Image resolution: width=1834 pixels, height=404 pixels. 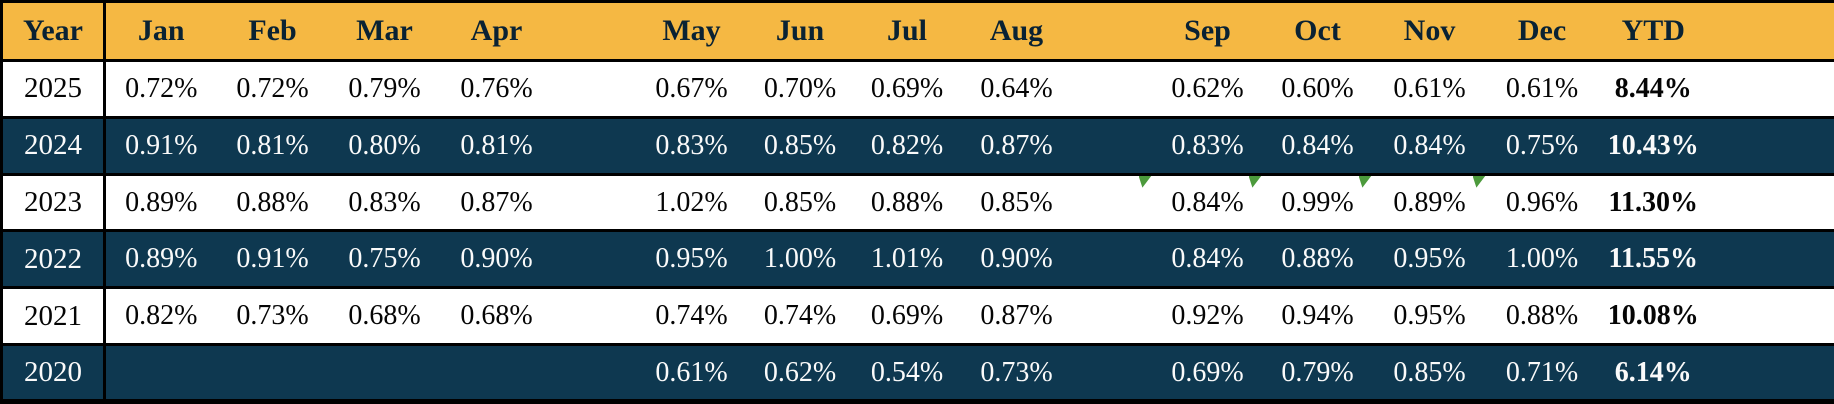 What do you see at coordinates (384, 31) in the screenshot?
I see `header-mar: Mar` at bounding box center [384, 31].